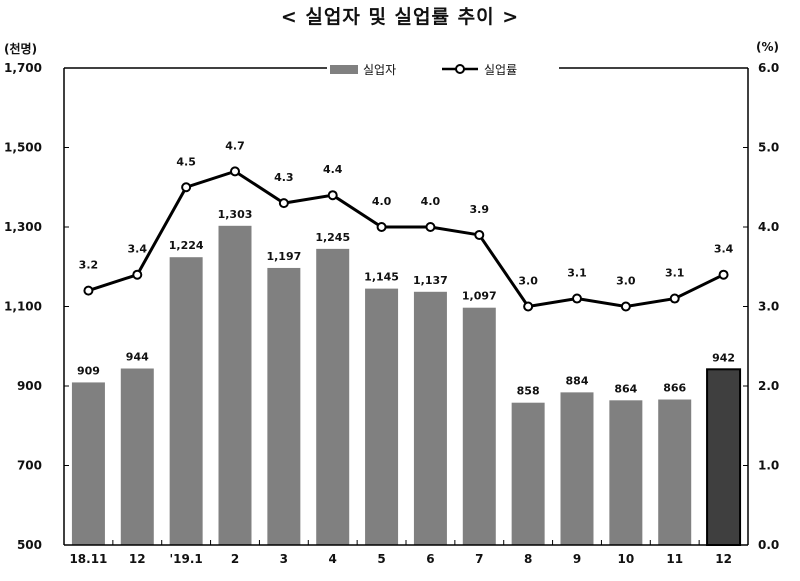 Image resolution: width=800 pixels, height=581 pixels. Describe the element at coordinates (479, 296) in the screenshot. I see `bar-value-label: 1,097` at that location.